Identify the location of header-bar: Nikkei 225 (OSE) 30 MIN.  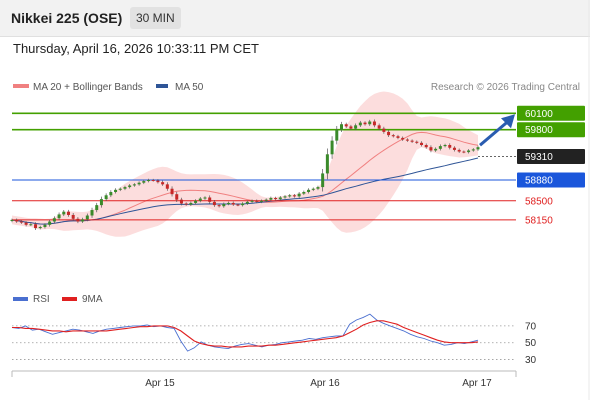
(295, 18).